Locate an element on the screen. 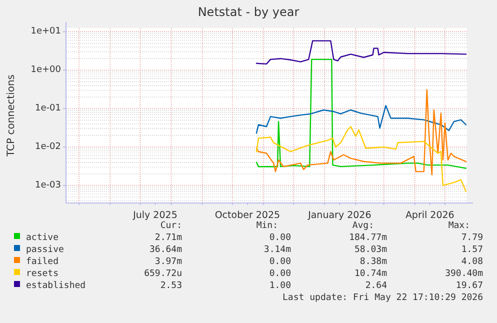  text: Last update: Fri May 22 17:10:29 2026 is located at coordinates (382, 298).